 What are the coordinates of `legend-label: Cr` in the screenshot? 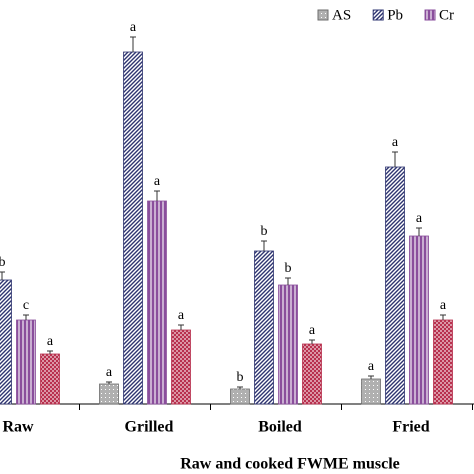 It's located at (446, 15).